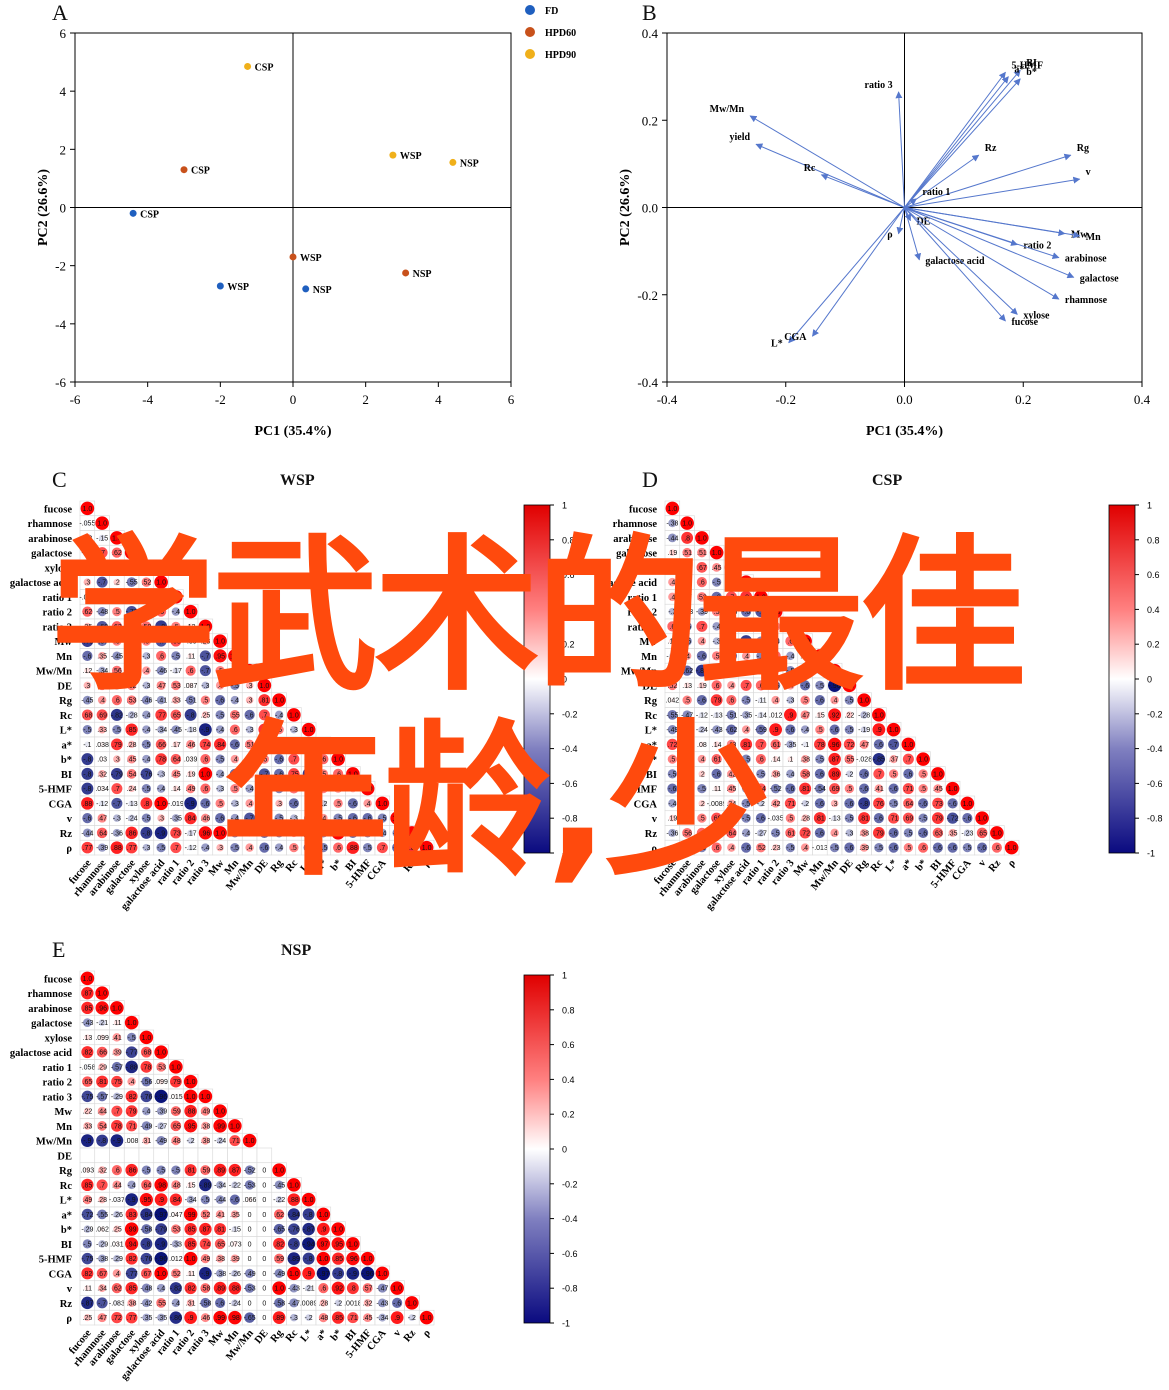 The height and width of the screenshot is (1390, 1169). What do you see at coordinates (176, 1185) in the screenshot?
I see `correlation-value: .48` at bounding box center [176, 1185].